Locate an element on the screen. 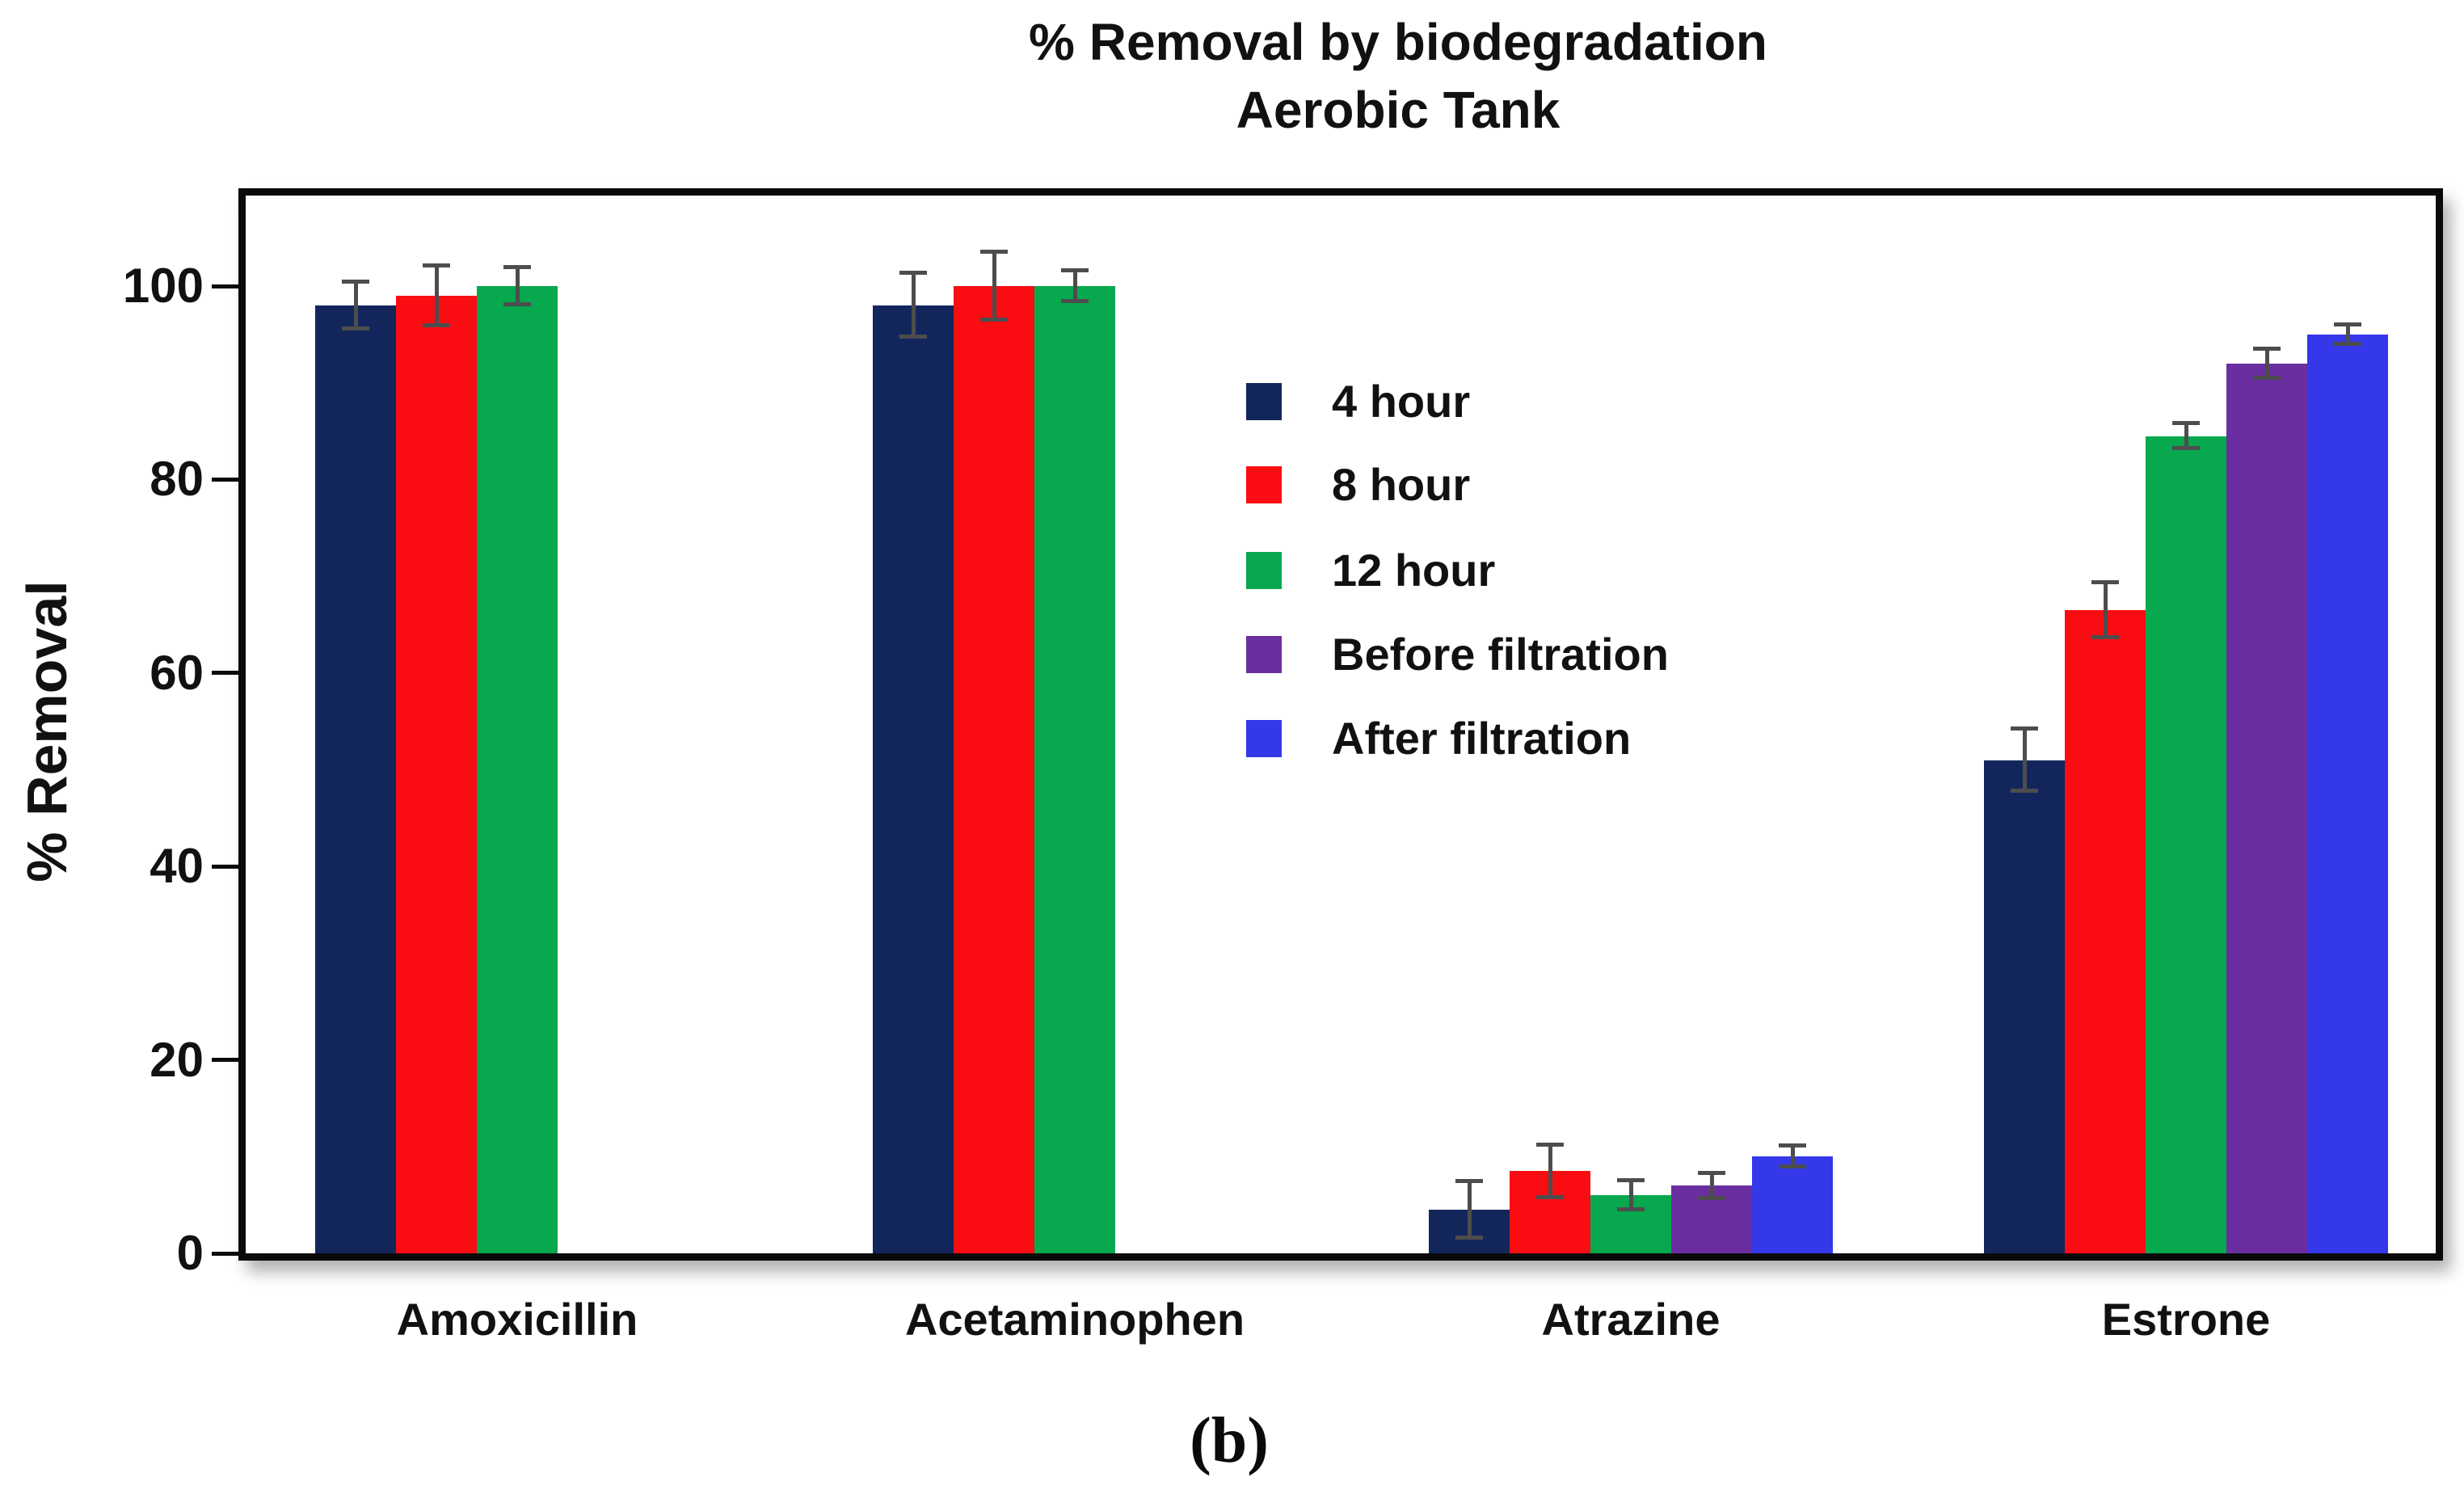  bar-8-hour-amoxicillin is located at coordinates (436, 774).